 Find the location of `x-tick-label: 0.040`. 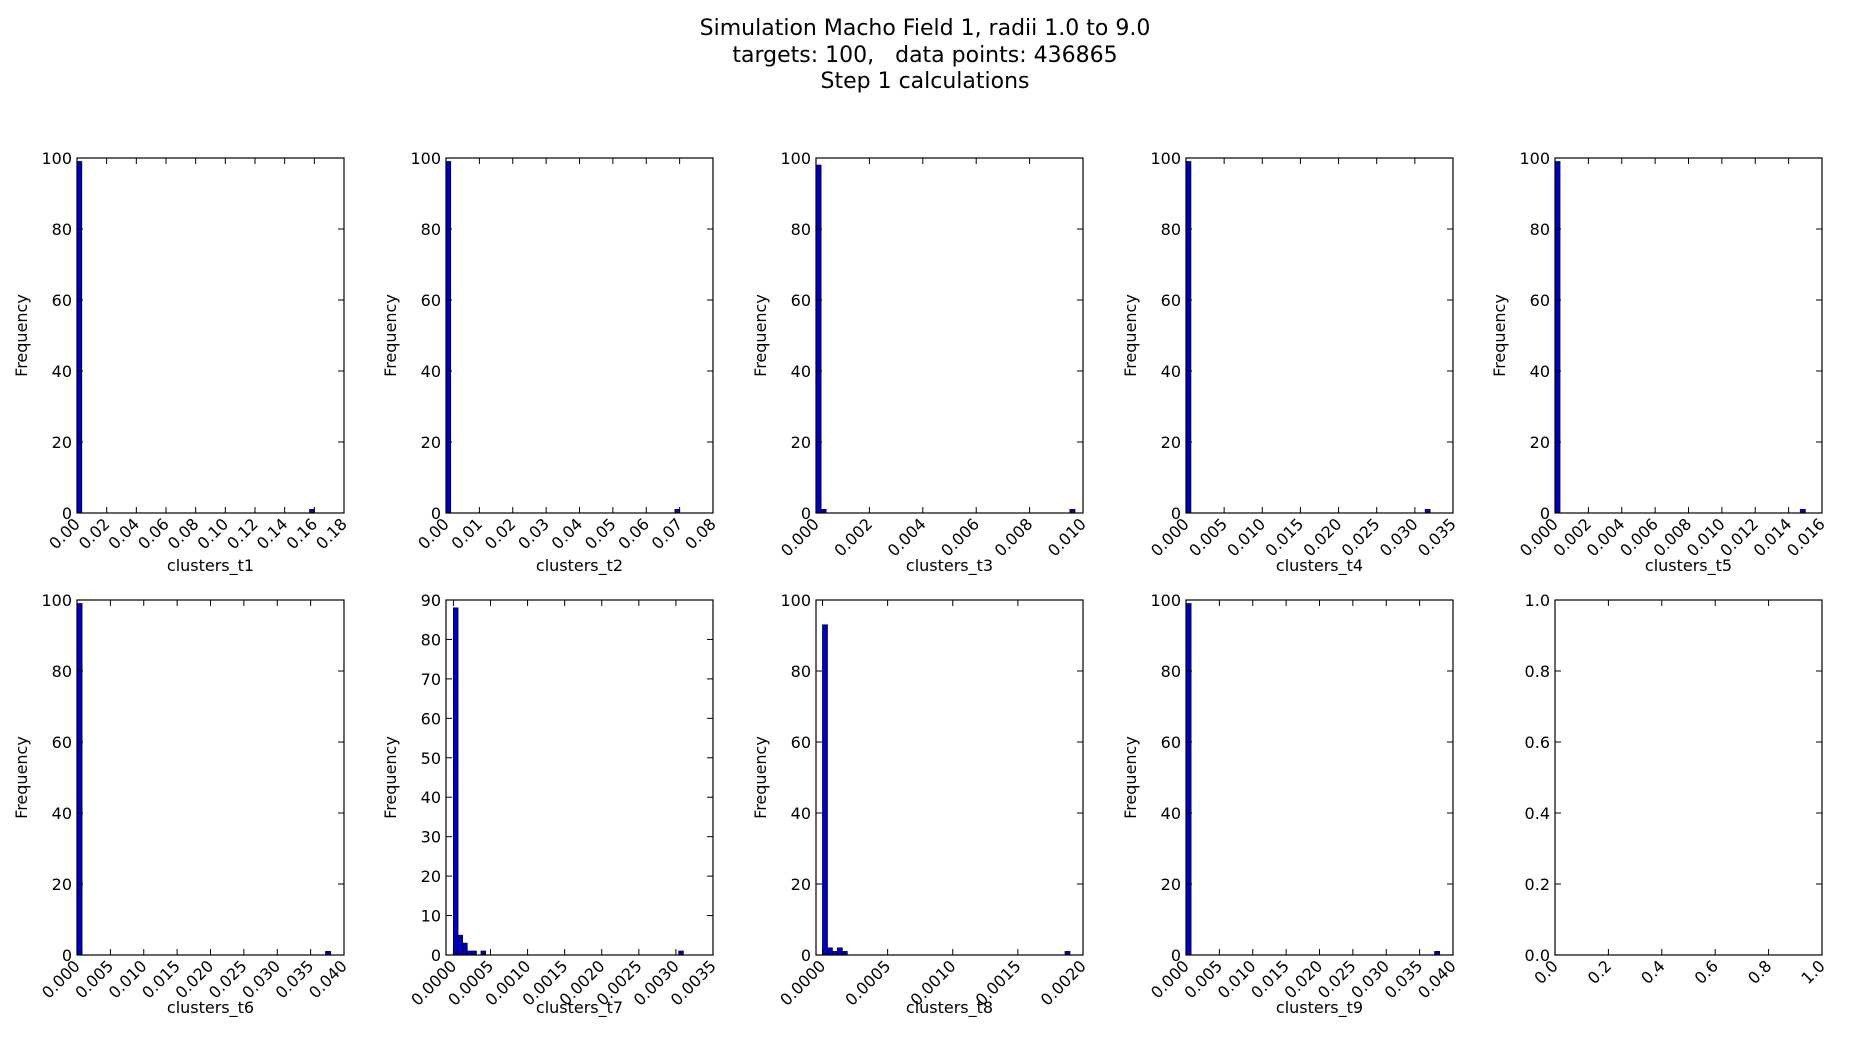

x-tick-label: 0.040 is located at coordinates (1437, 979).